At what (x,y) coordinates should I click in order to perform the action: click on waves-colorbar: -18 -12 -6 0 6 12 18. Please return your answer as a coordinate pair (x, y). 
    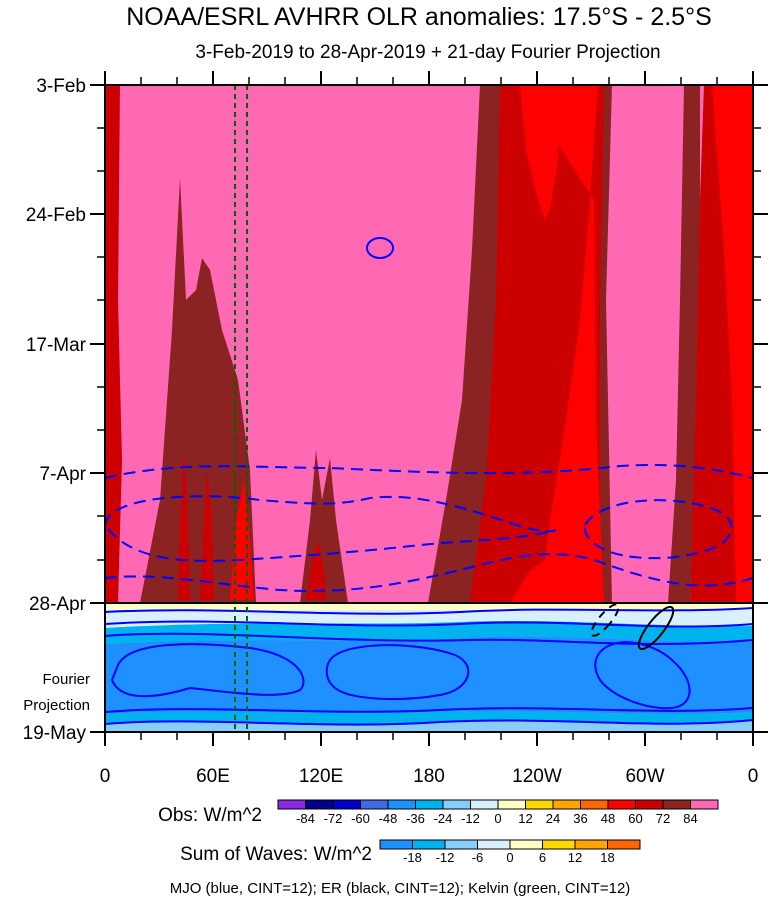
    Looking at the image, I should click on (510, 852).